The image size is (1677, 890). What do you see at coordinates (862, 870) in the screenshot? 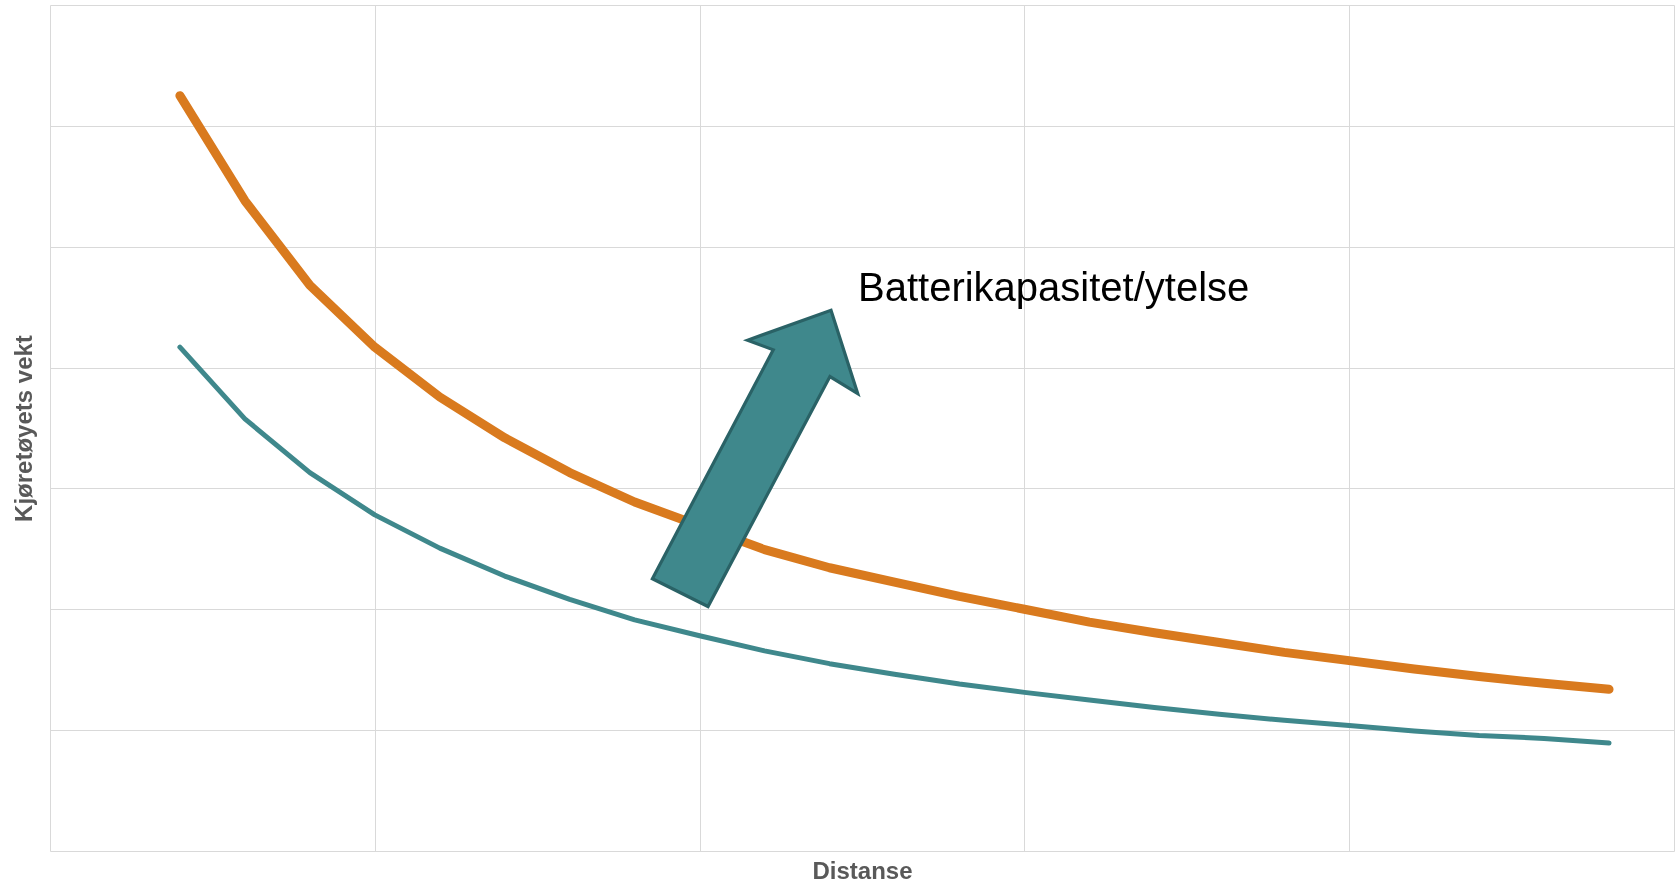
I see `x-axis-title: Distanse` at bounding box center [862, 870].